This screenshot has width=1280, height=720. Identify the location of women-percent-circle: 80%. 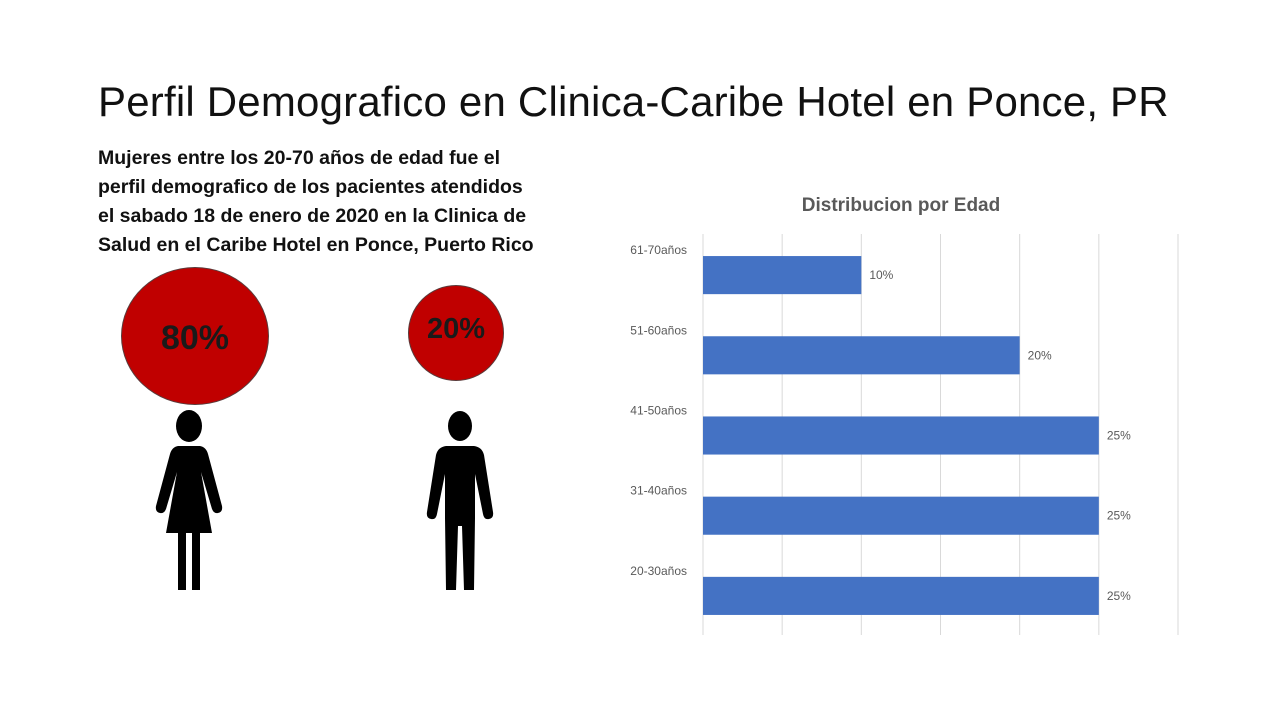
(195, 336).